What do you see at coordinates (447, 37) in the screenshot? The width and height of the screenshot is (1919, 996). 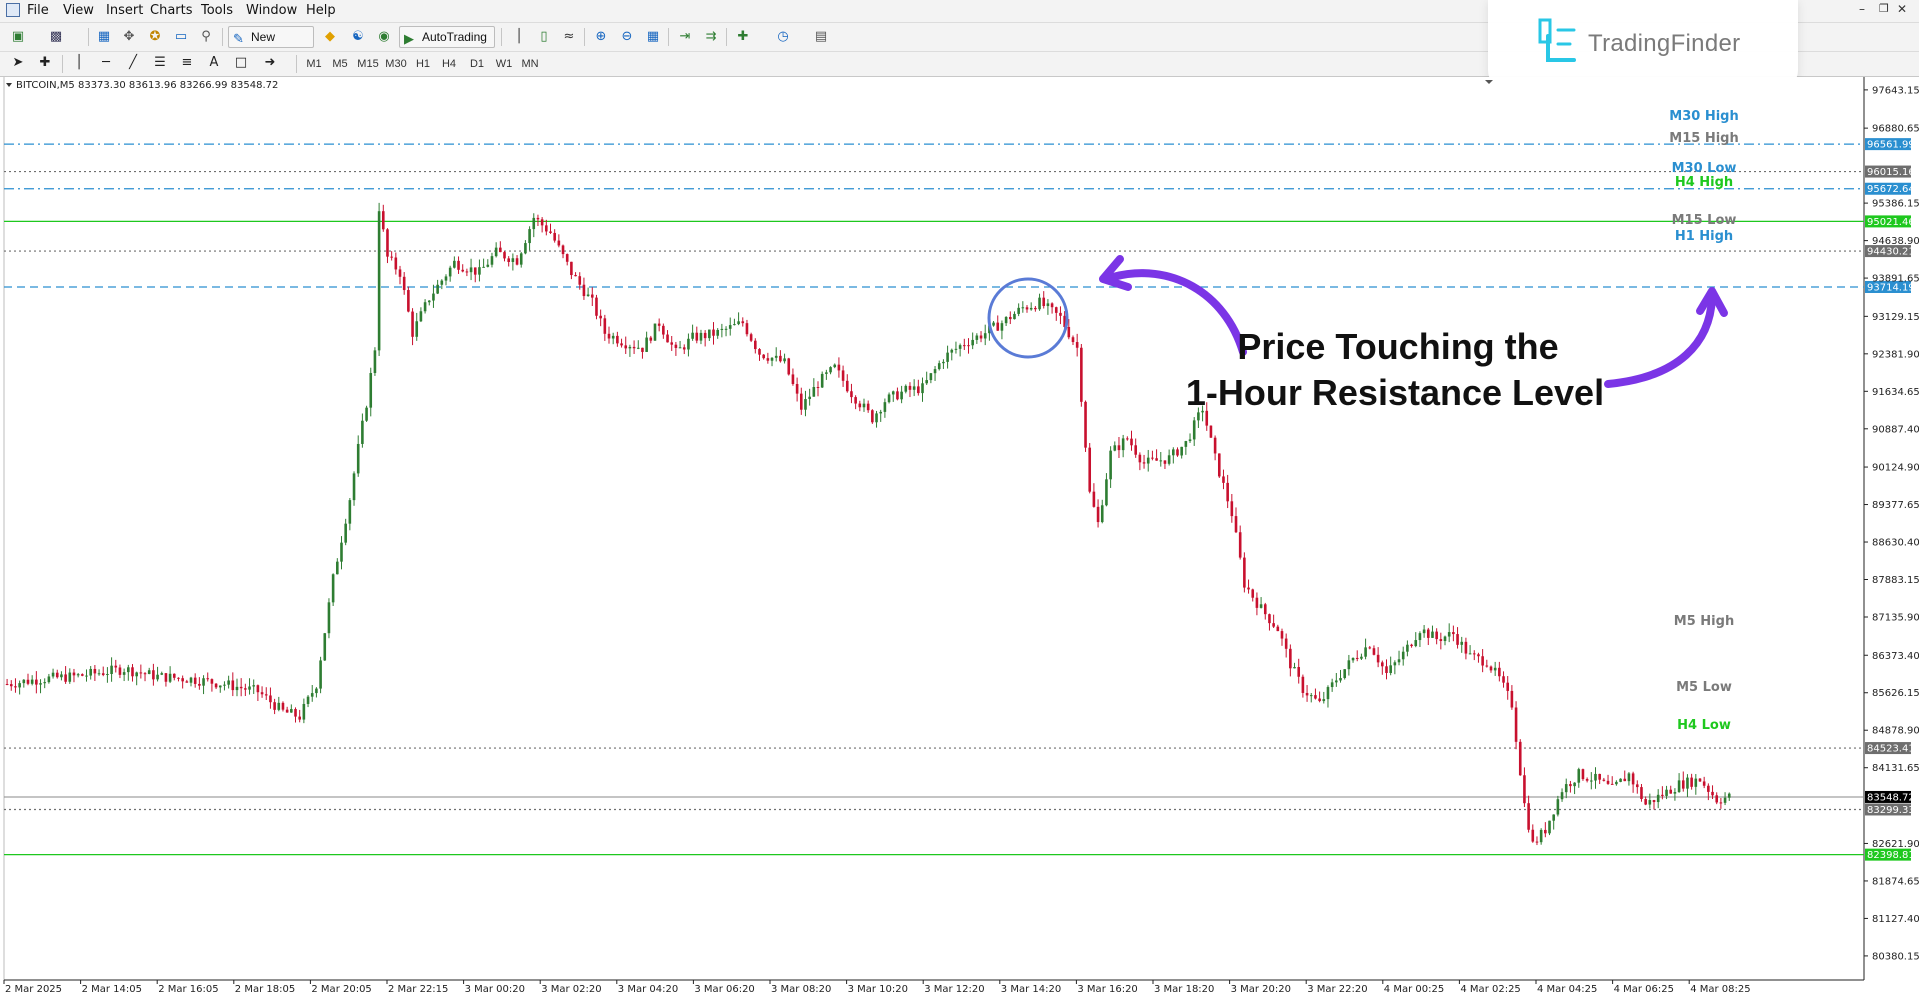 I see `autotrading-button: ▶ AutoTrading` at bounding box center [447, 37].